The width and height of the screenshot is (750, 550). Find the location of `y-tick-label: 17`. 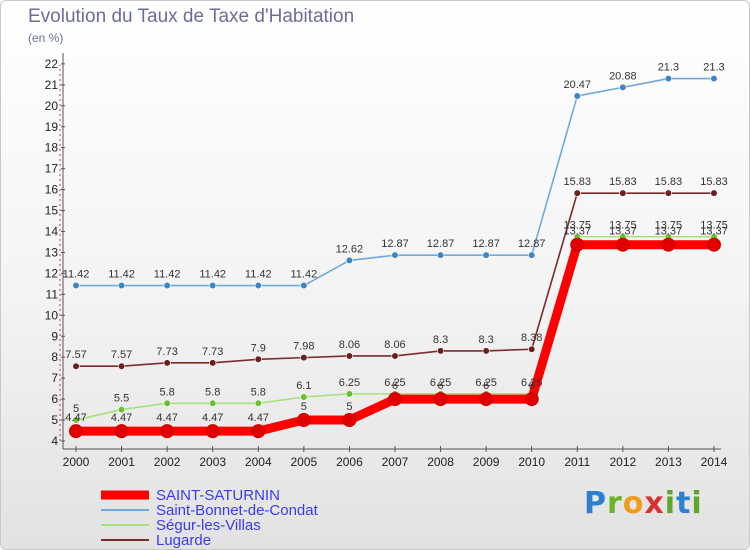

y-tick-label: 17 is located at coordinates (52, 169).